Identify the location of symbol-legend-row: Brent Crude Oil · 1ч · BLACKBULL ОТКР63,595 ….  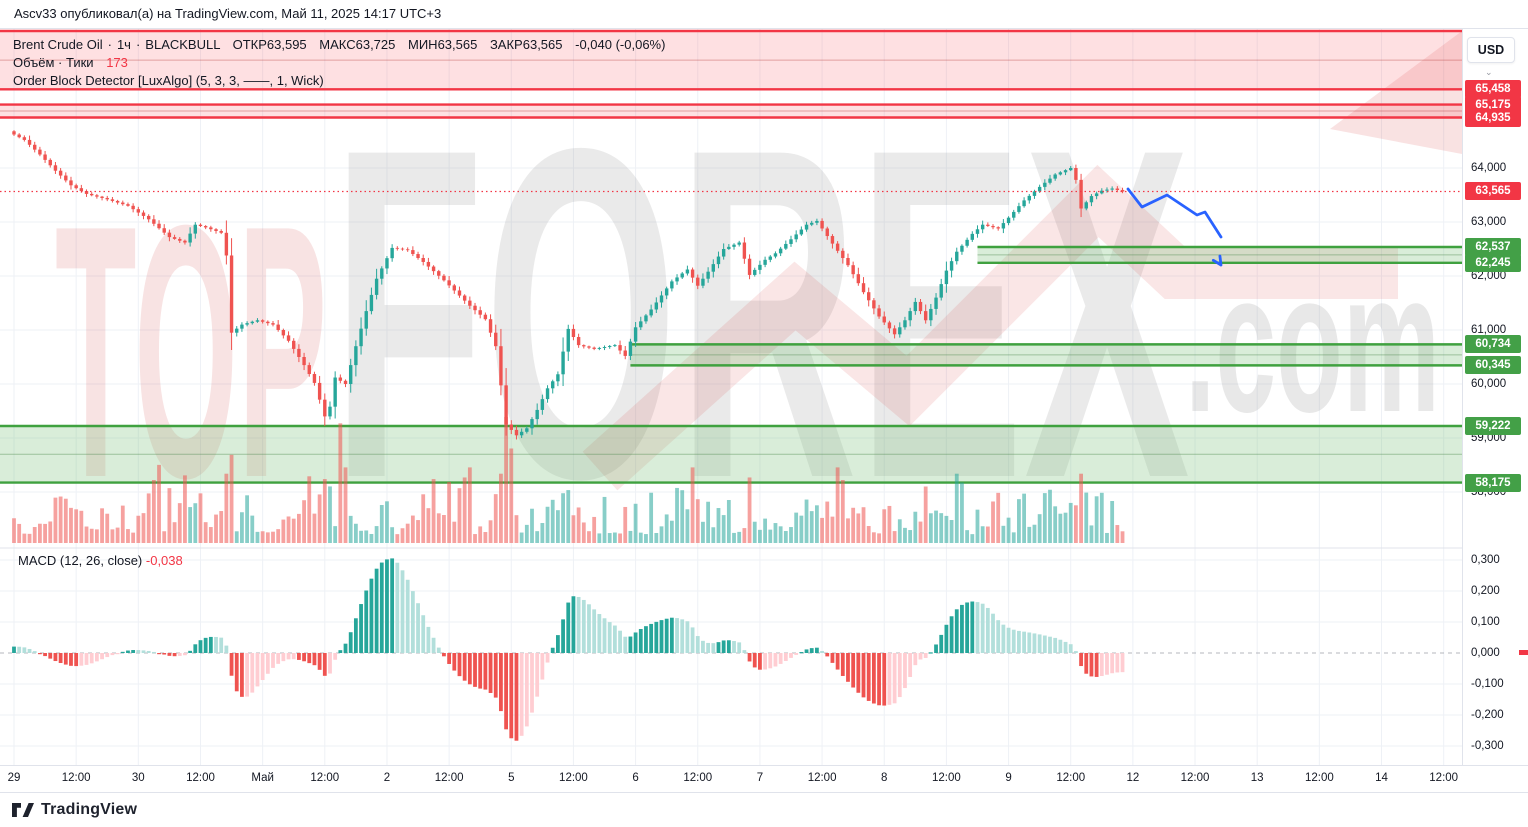
(339, 44).